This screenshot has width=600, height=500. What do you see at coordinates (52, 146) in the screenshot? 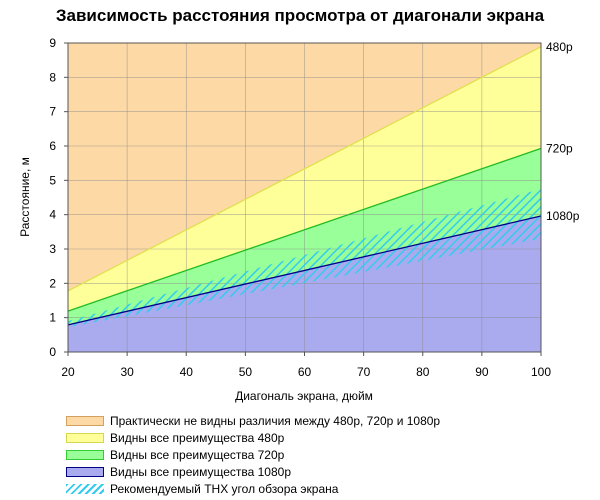
I see `y-tick-label: 6` at bounding box center [52, 146].